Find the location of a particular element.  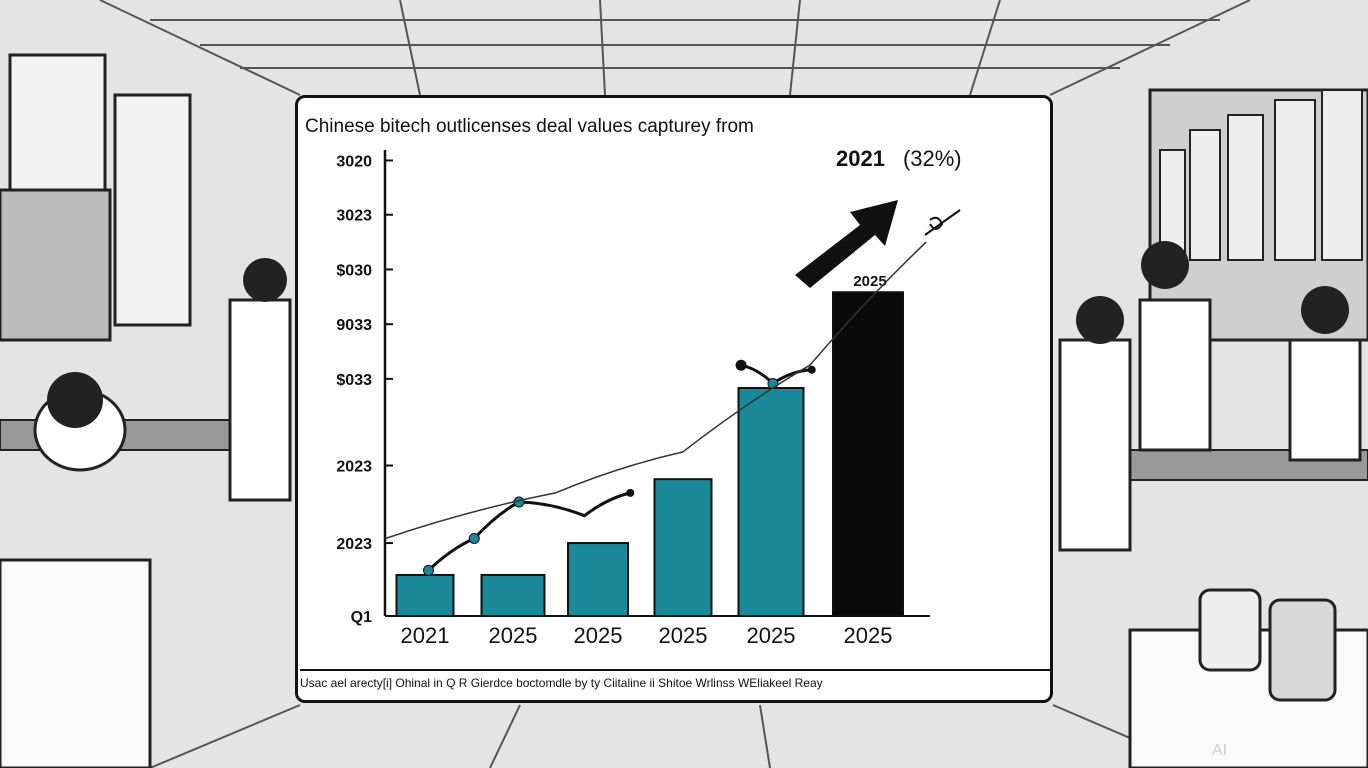

growth-annotation: 2021 (32%) is located at coordinates (899, 159).